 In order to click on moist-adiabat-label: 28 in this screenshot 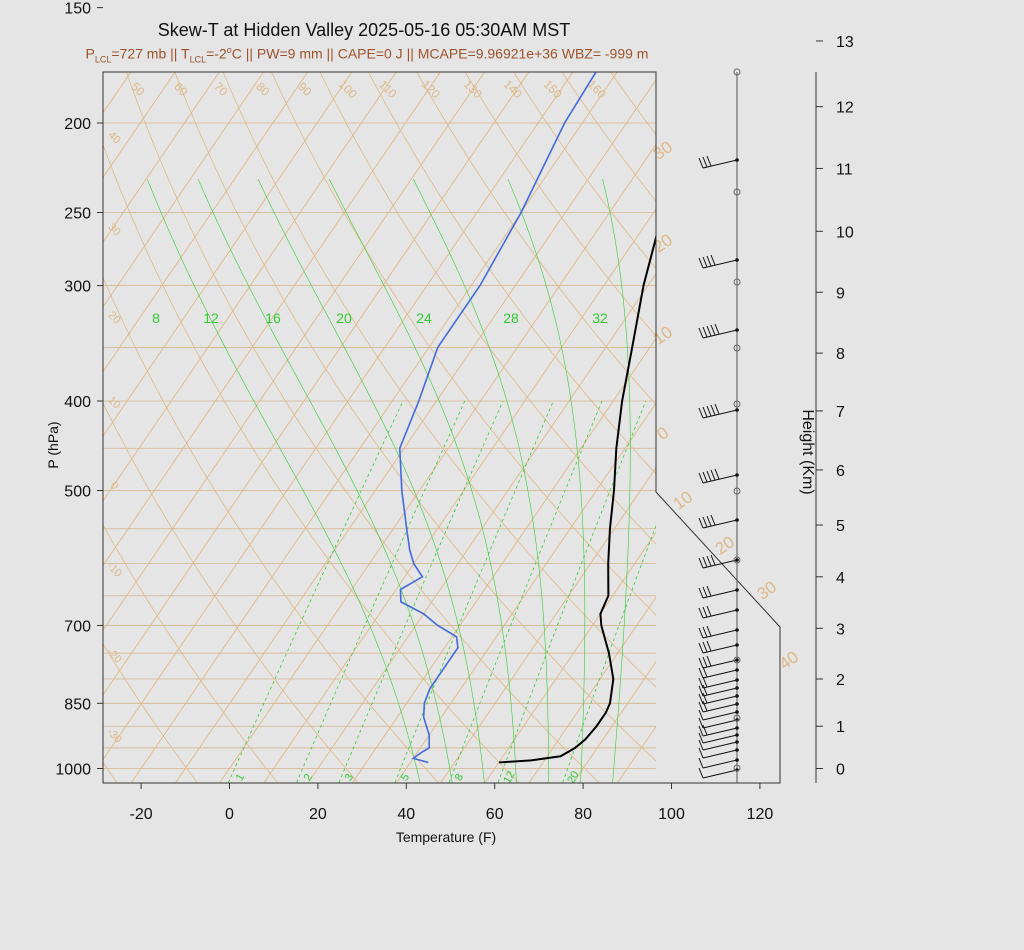, I will do `click(511, 318)`.